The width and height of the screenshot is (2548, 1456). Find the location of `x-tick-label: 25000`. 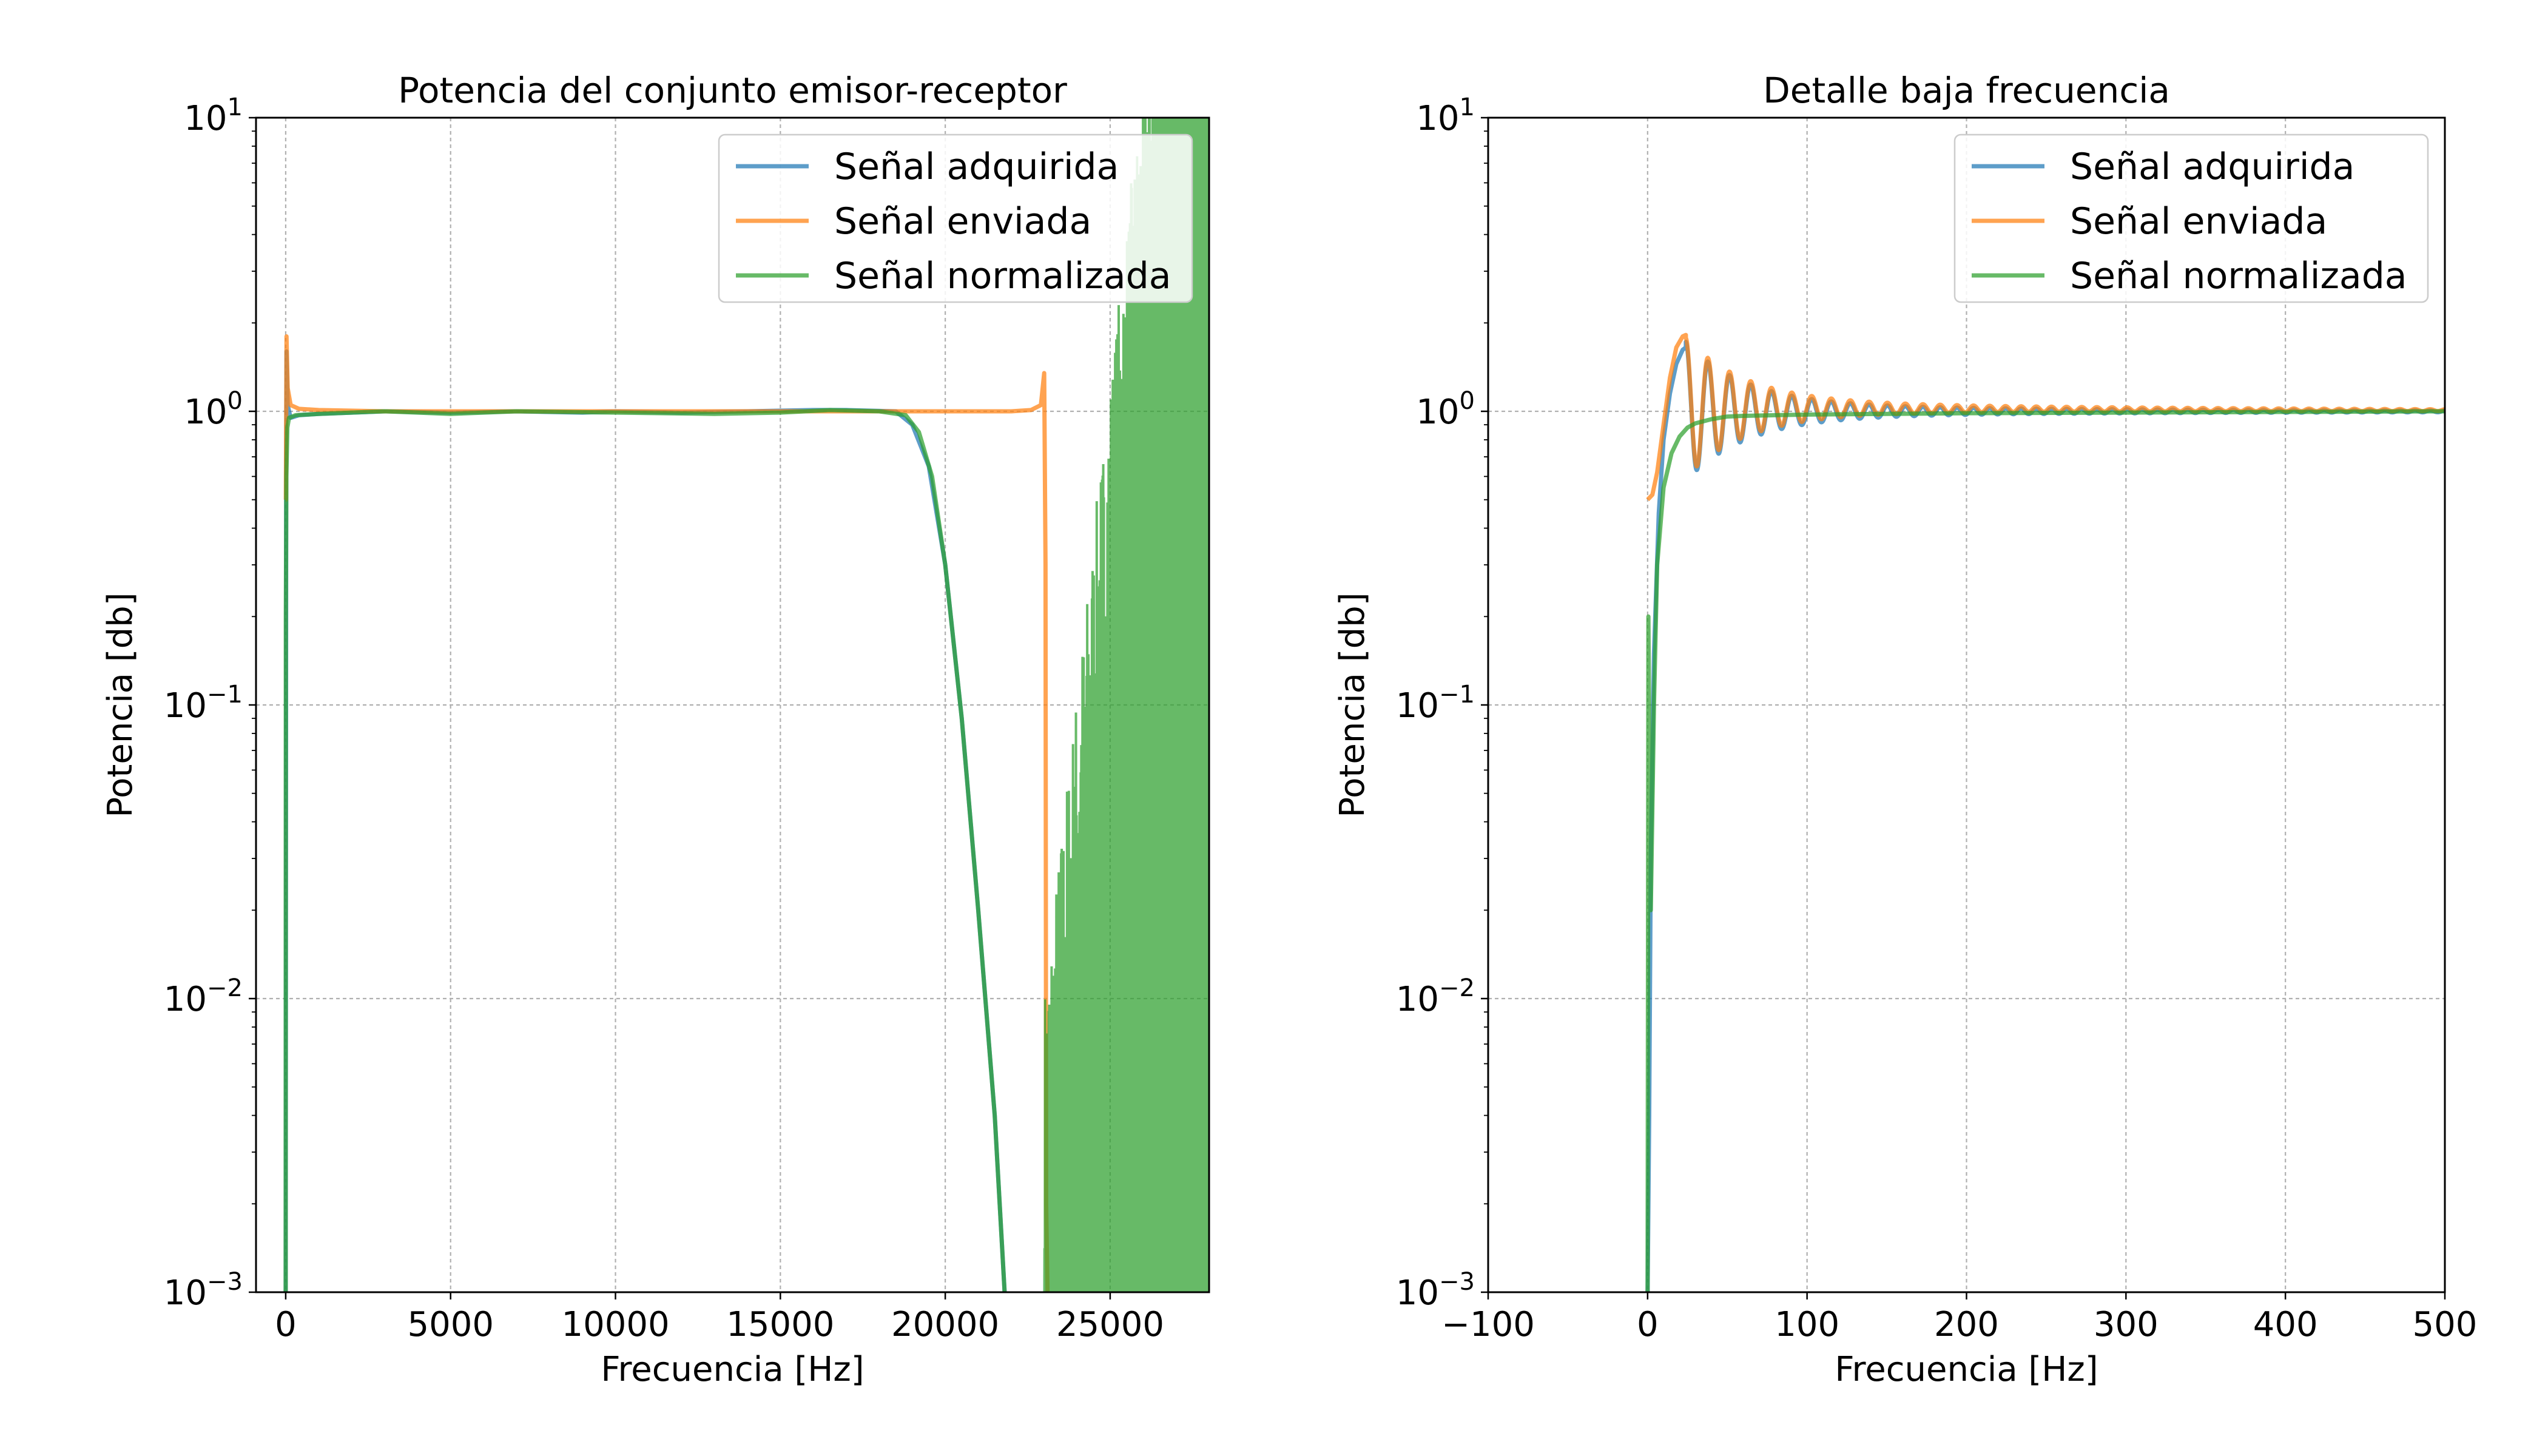

x-tick-label: 25000 is located at coordinates (1110, 1324).